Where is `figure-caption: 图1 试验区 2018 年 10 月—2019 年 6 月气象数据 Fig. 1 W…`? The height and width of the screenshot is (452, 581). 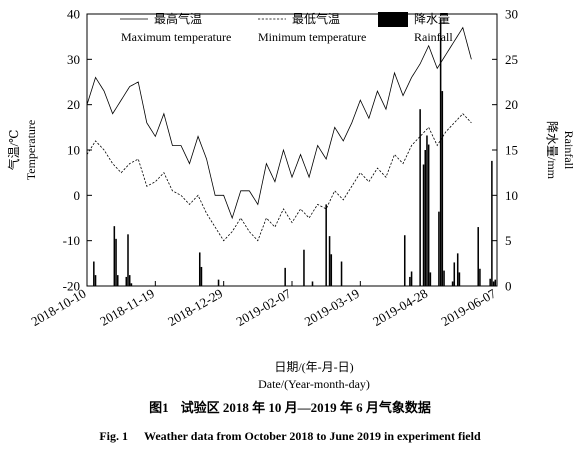
figure-caption: 图1 试验区 2018 年 10 月—2019 年 6 月气象数据 Fig. 1 W… is located at coordinates (290, 421).